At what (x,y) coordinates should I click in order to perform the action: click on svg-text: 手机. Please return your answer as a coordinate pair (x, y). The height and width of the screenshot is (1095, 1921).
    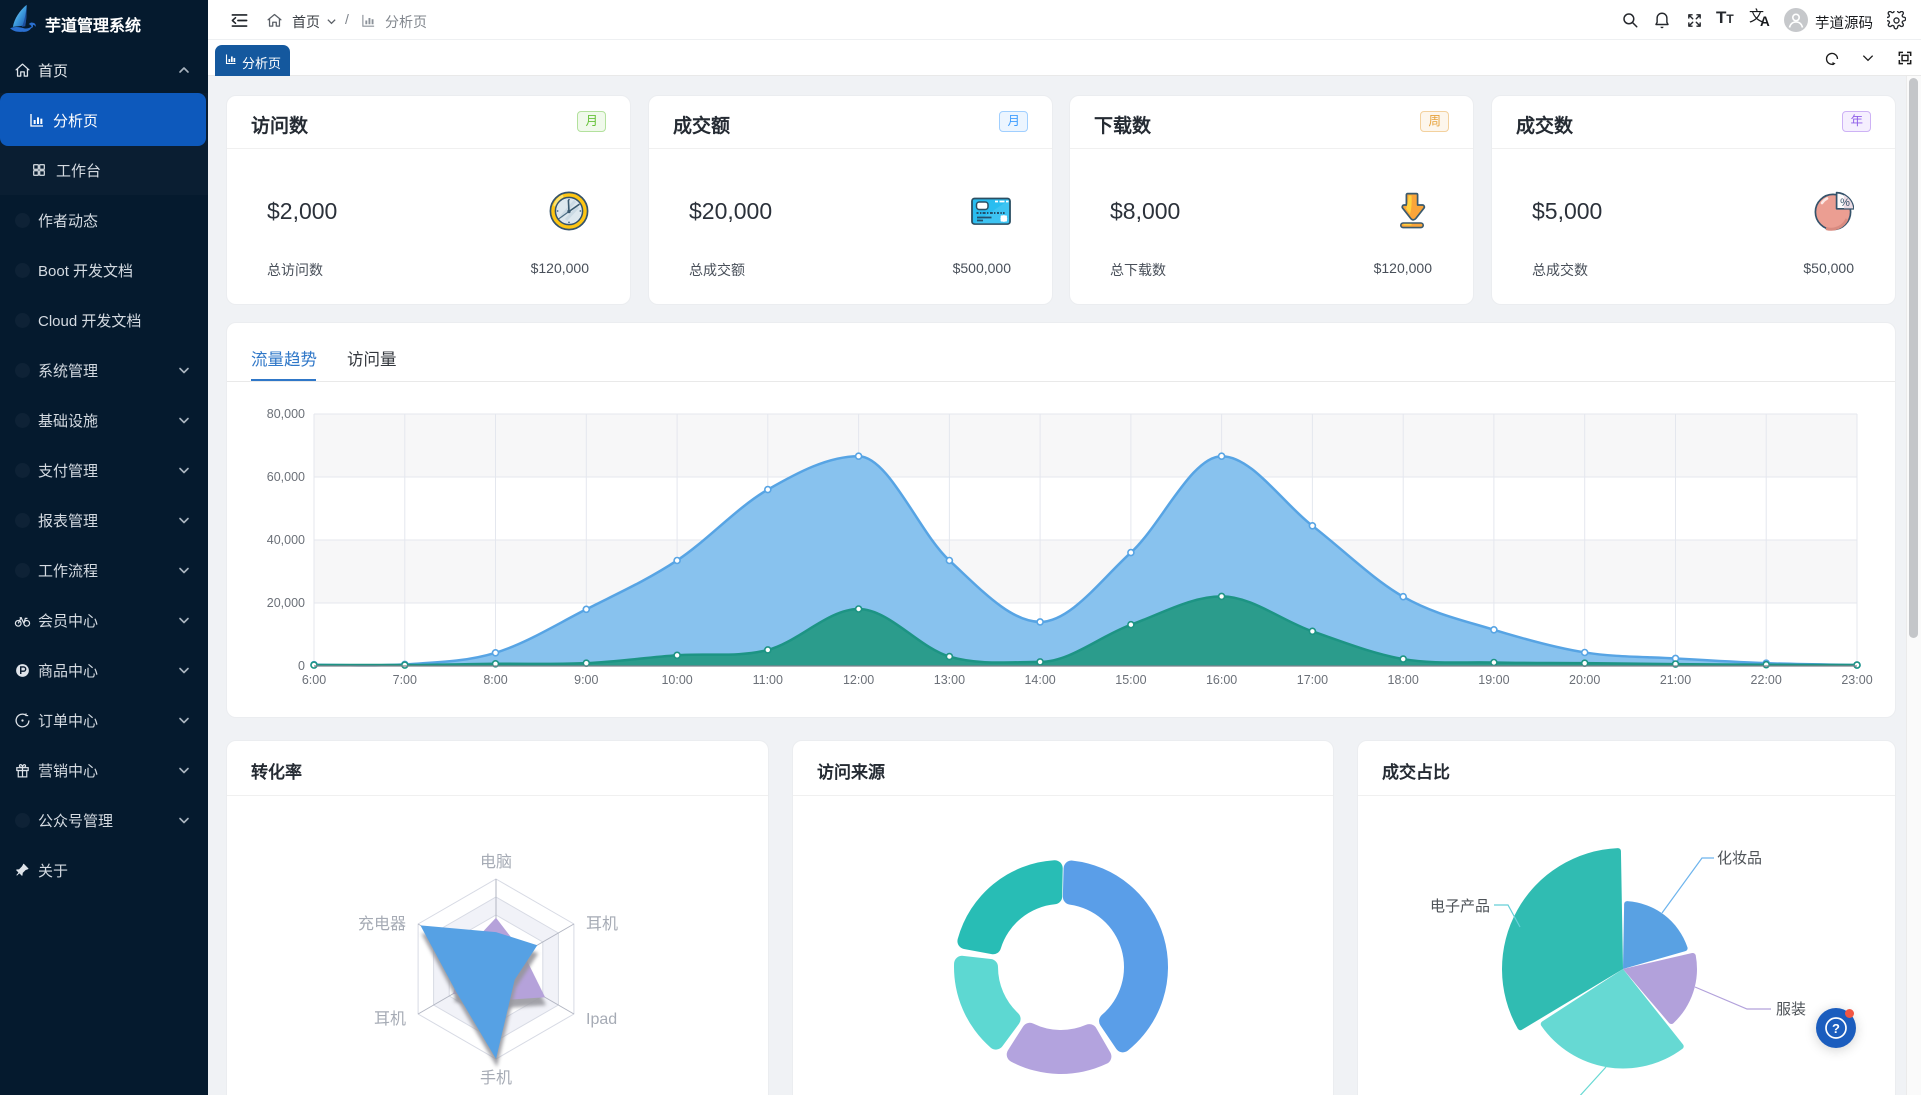
    Looking at the image, I should click on (496, 1078).